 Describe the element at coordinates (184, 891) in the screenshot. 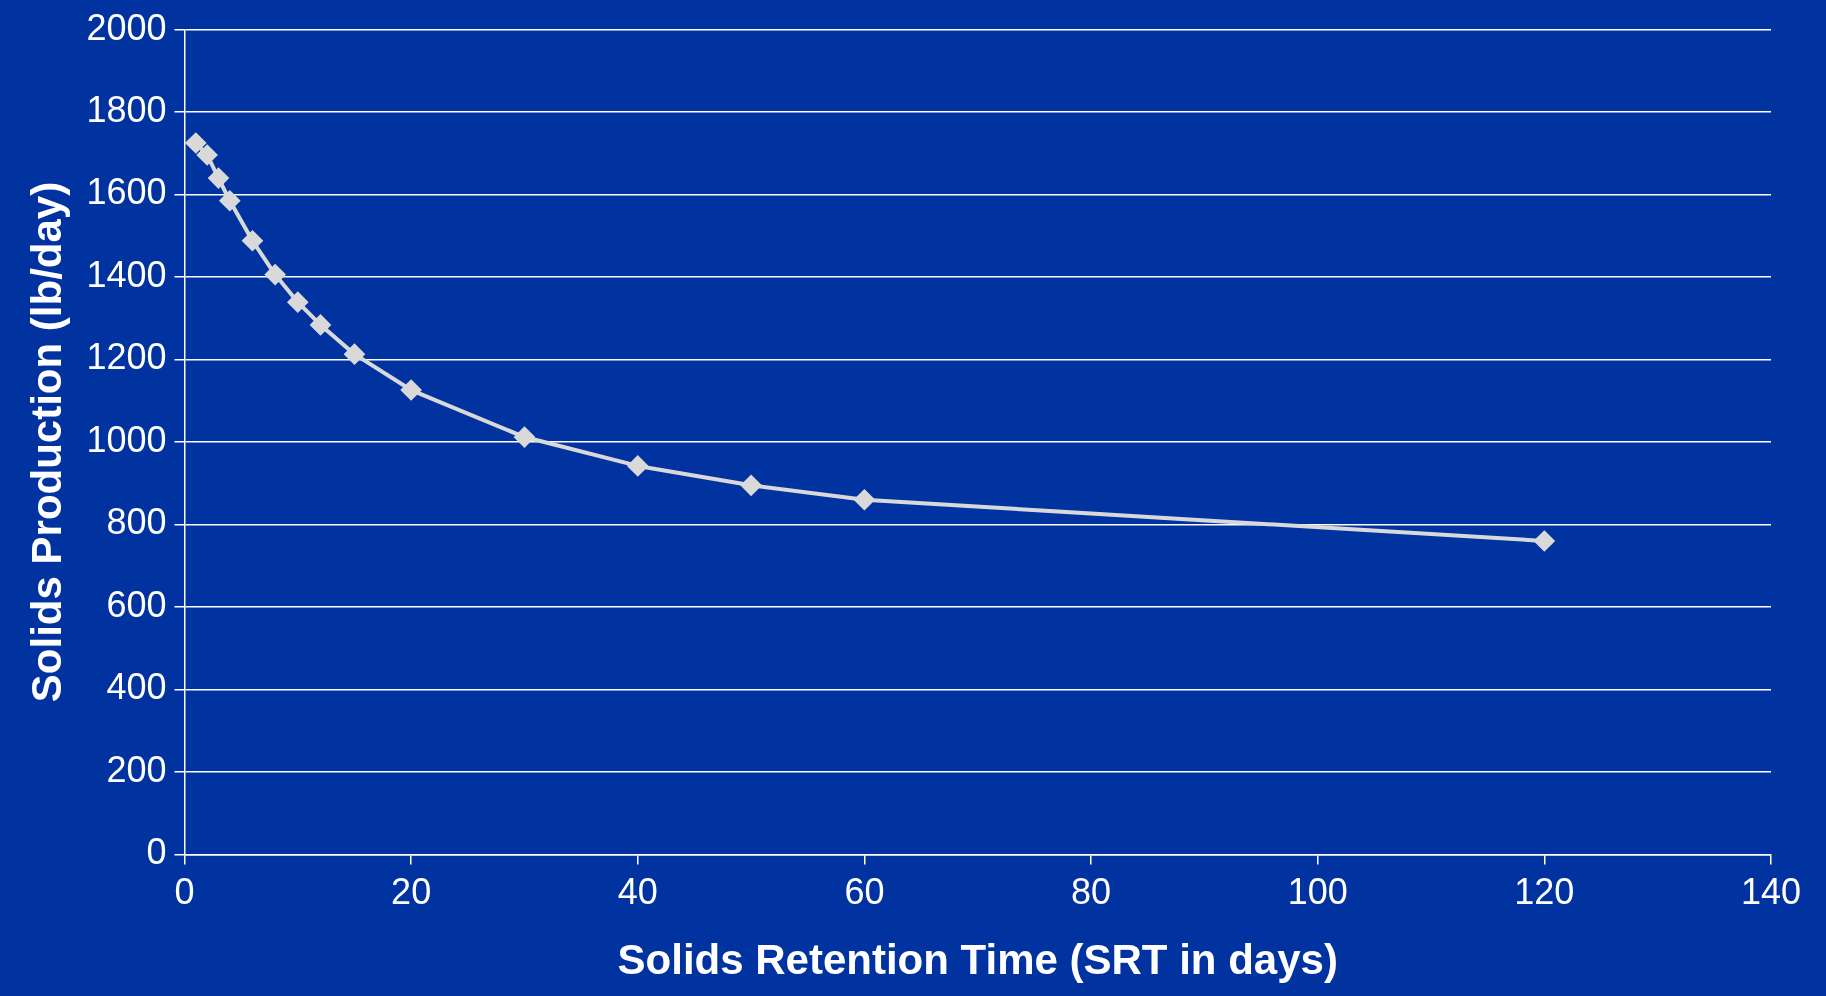

I see `x-tick-label: 0` at that location.